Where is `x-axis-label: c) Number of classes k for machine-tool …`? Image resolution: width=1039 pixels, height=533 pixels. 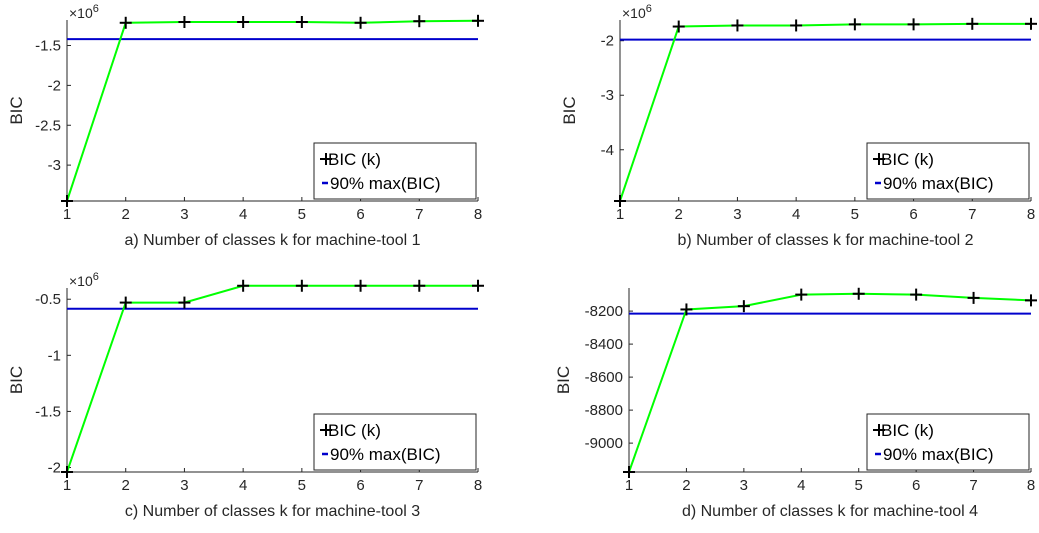
x-axis-label: c) Number of classes k for machine-tool … is located at coordinates (272, 511).